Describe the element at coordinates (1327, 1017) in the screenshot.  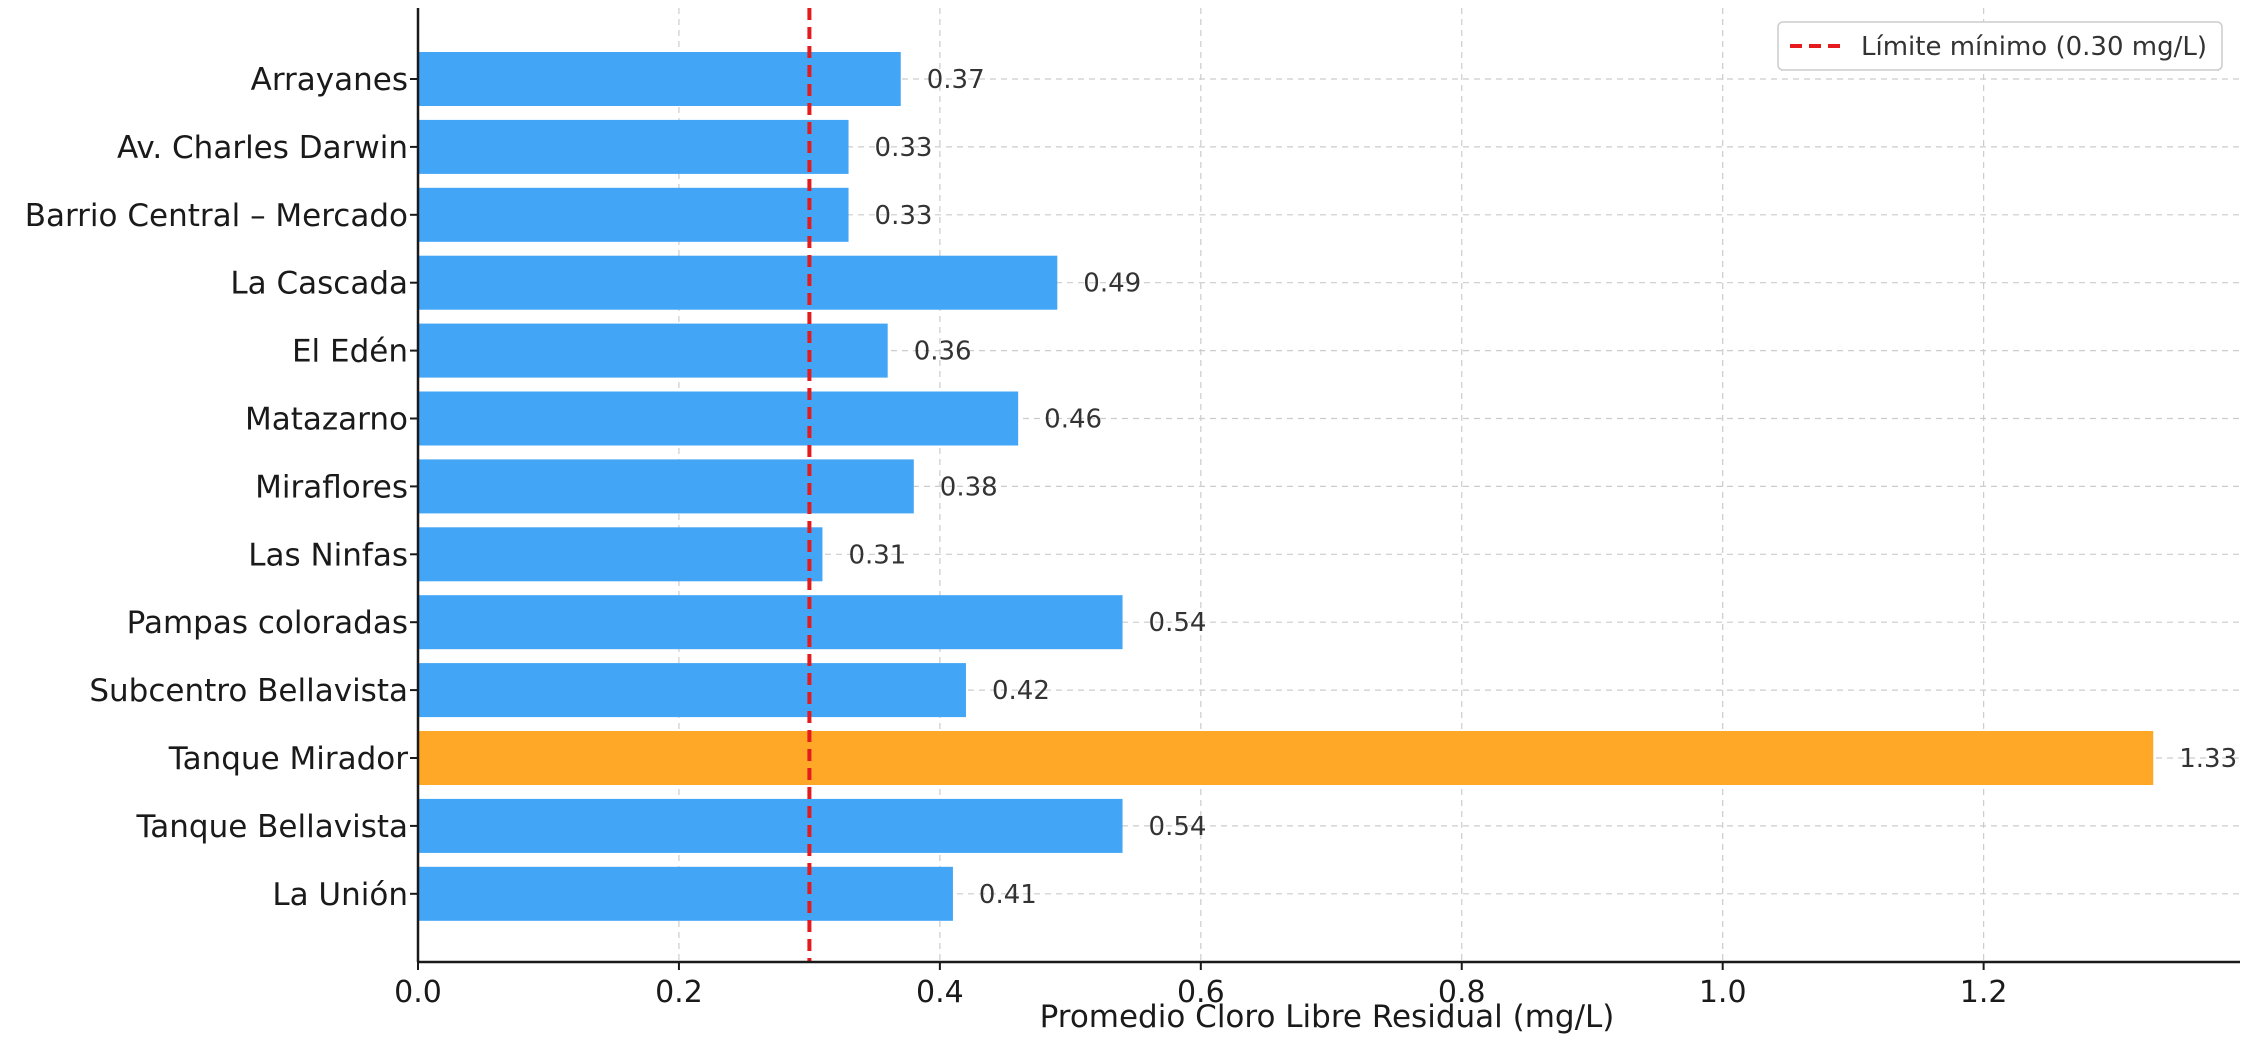
I see `x-axis-title: Promedio Cloro Libre Residual (mg/L)` at that location.